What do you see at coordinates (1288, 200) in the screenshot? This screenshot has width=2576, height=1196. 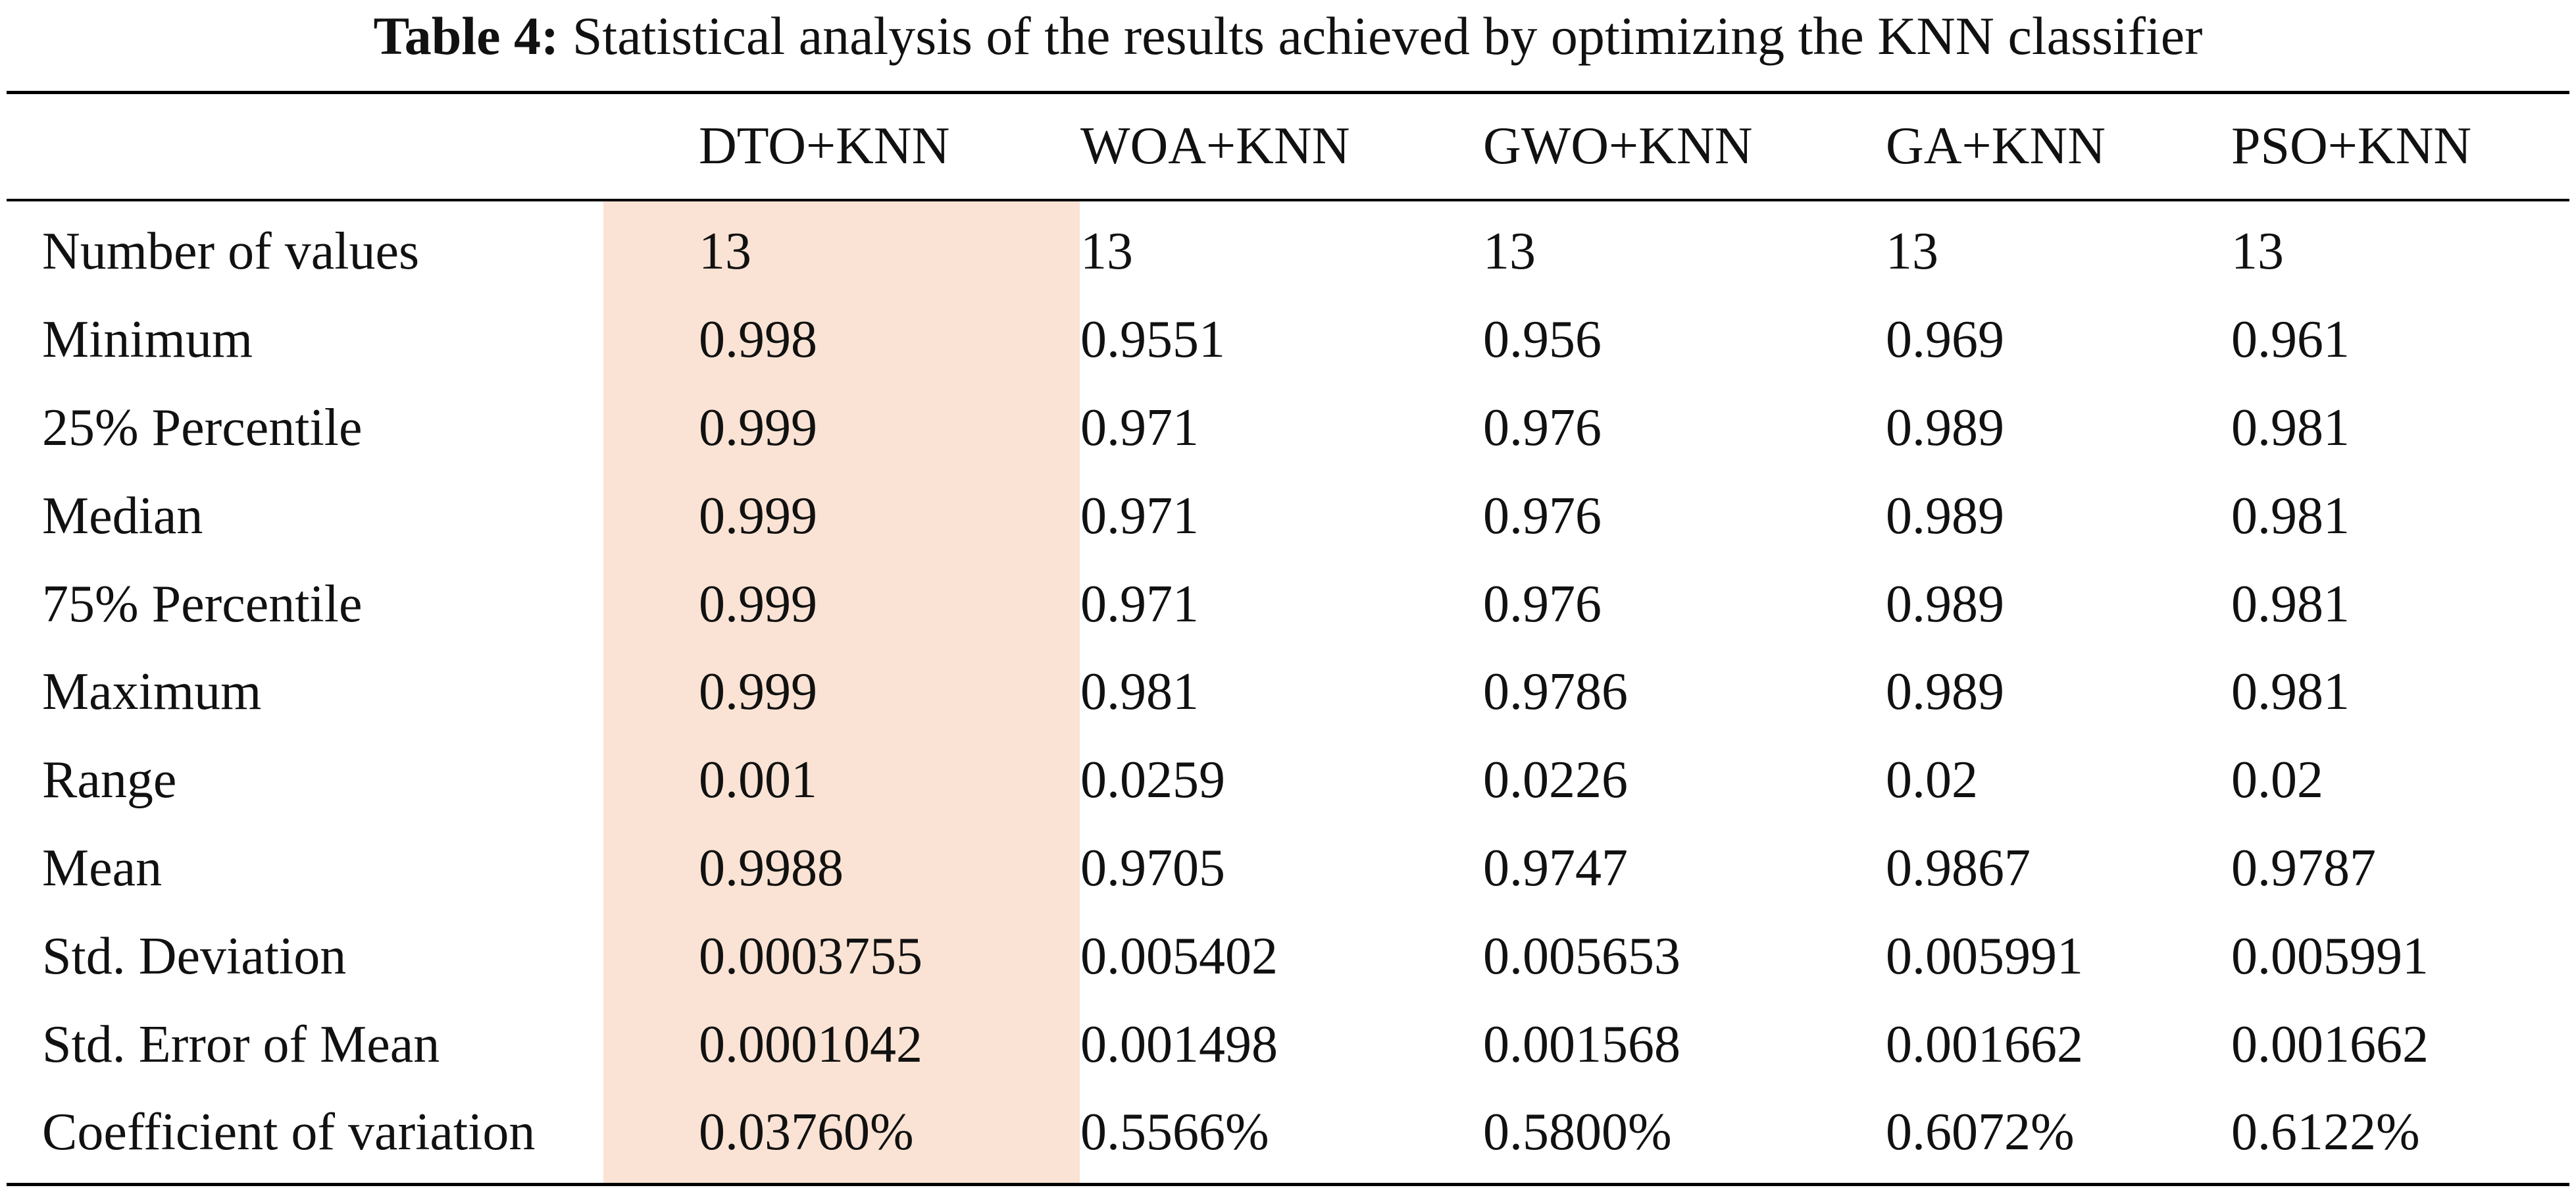 I see `table-header-rule` at bounding box center [1288, 200].